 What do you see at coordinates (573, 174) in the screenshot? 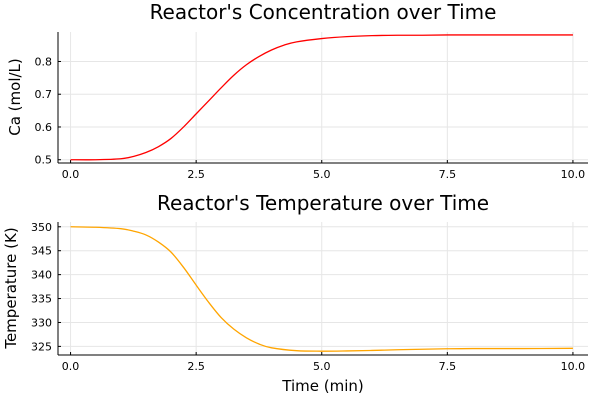
I see `concentration-x-tick-label: 10.0` at bounding box center [573, 174].